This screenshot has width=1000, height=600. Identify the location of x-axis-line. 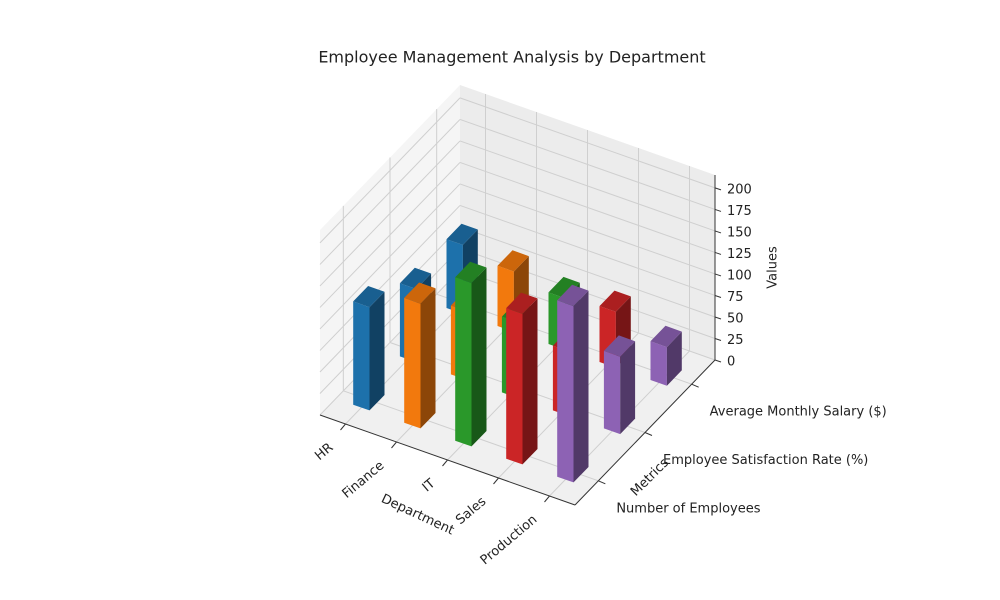
(447, 460).